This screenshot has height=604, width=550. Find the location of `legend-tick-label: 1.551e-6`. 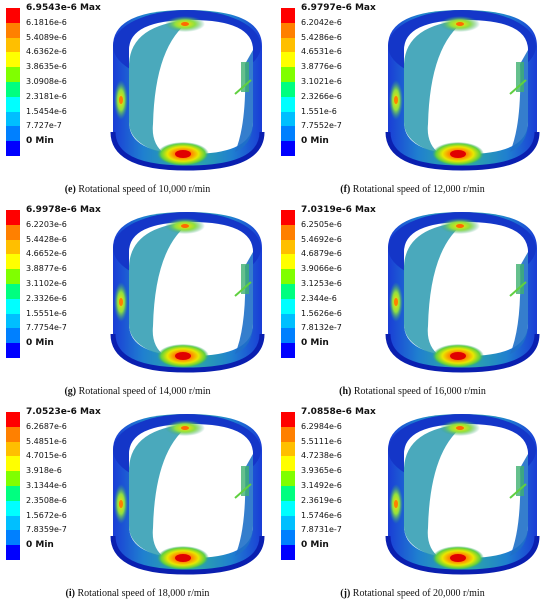

legend-tick-label: 1.551e-6 is located at coordinates (319, 111).